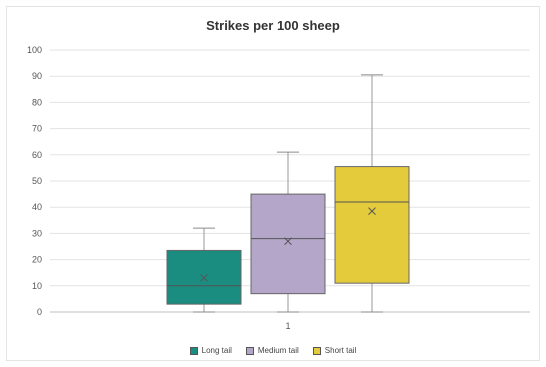 The height and width of the screenshot is (367, 546). I want to click on y-tick-label: 10, so click(37, 286).